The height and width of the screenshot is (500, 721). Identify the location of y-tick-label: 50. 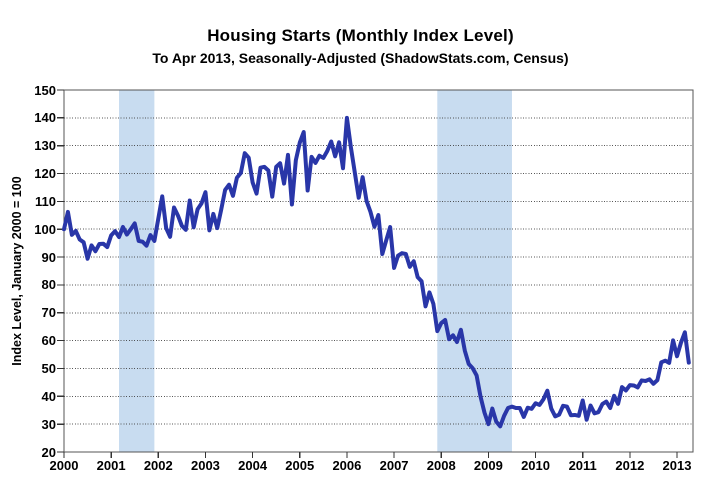
(48, 368).